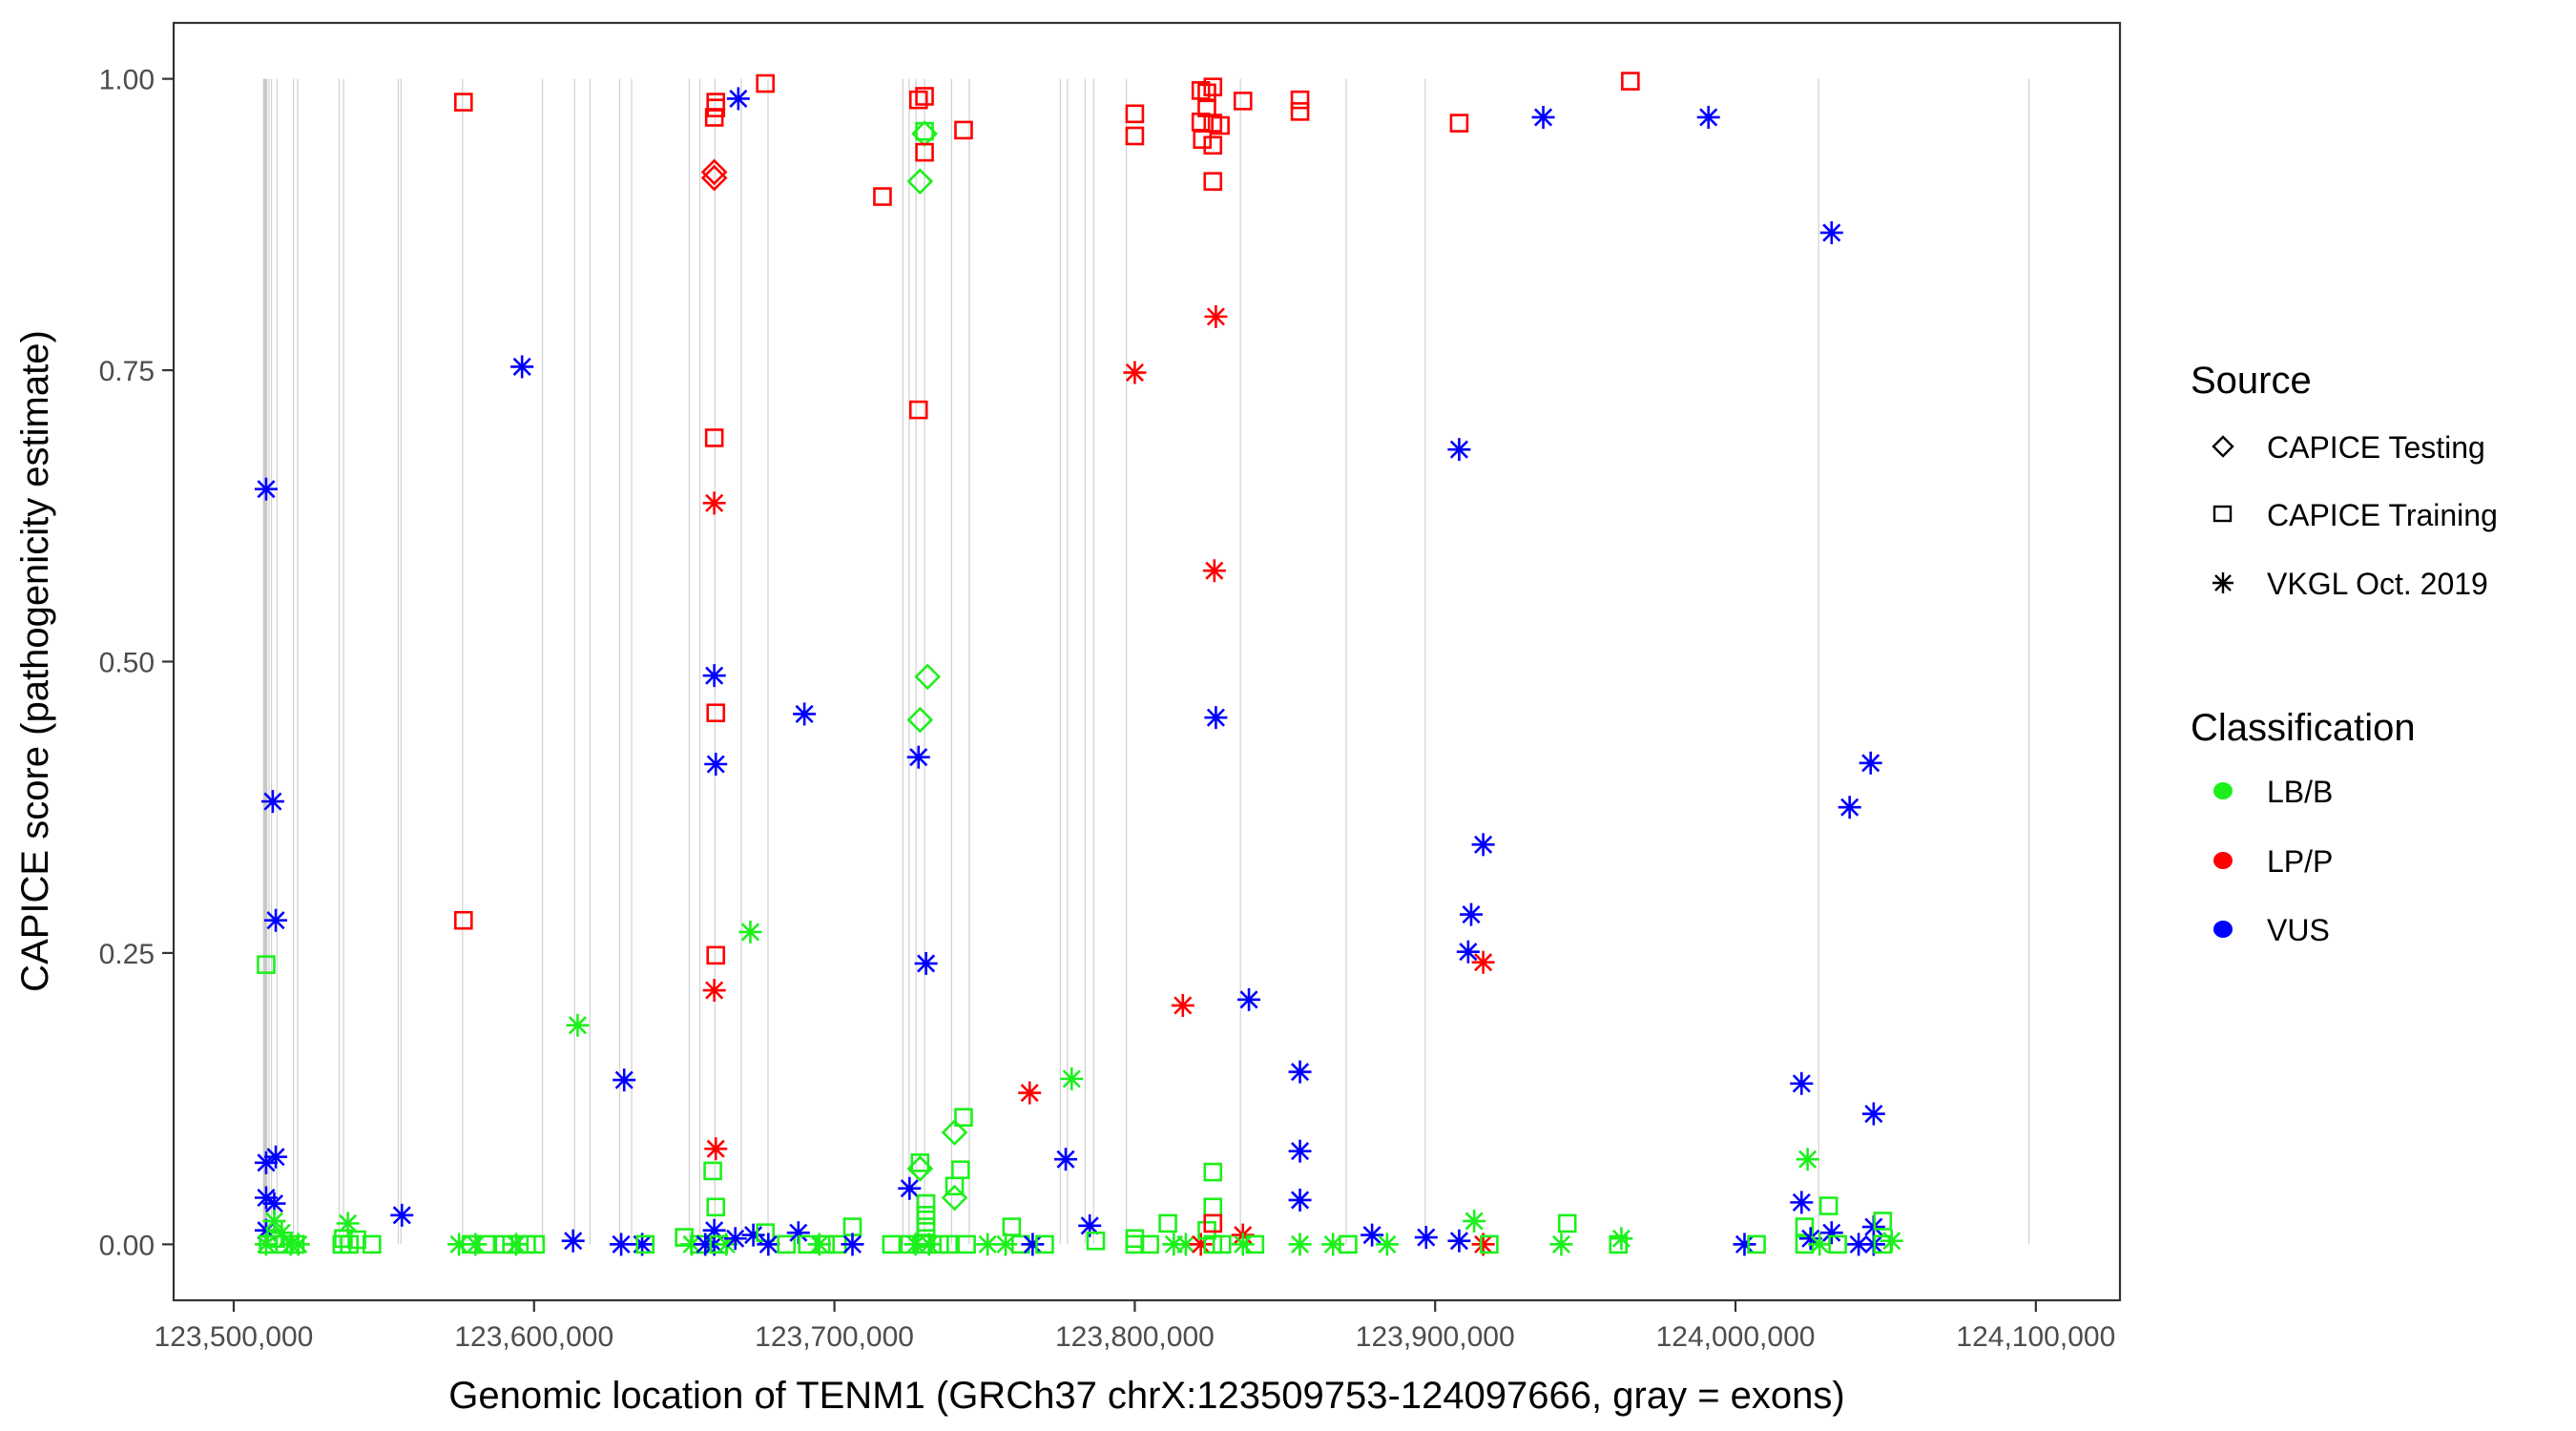  I want to click on legend-label: CAPICE Training, so click(2382, 515).